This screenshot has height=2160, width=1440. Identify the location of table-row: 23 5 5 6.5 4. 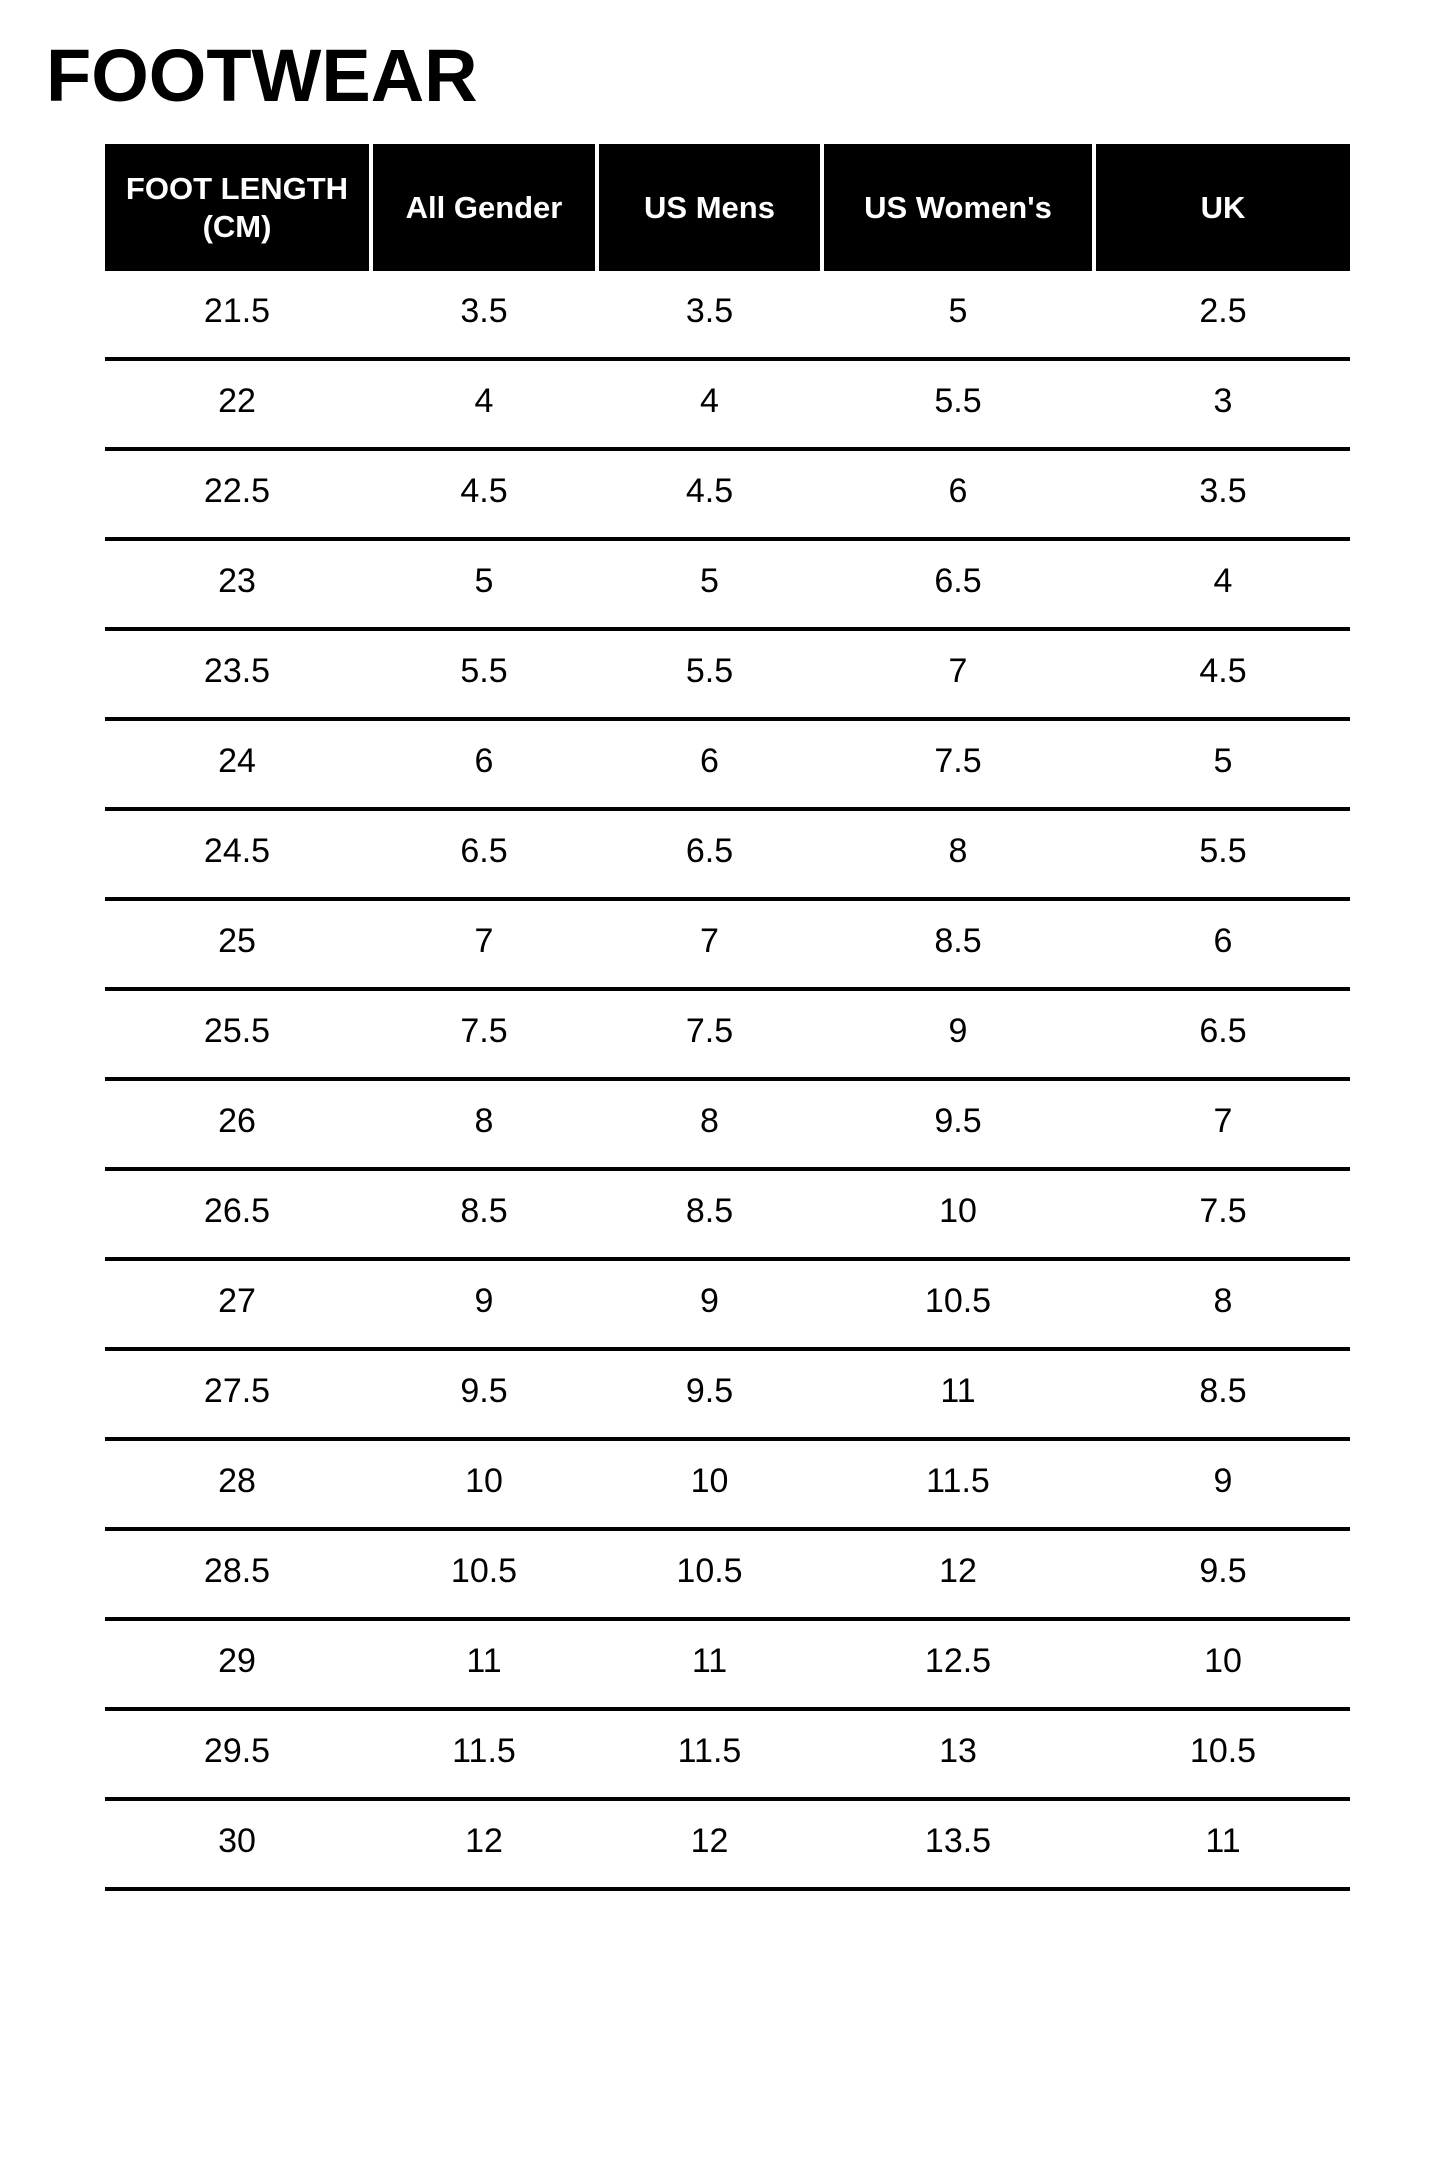
(727, 586).